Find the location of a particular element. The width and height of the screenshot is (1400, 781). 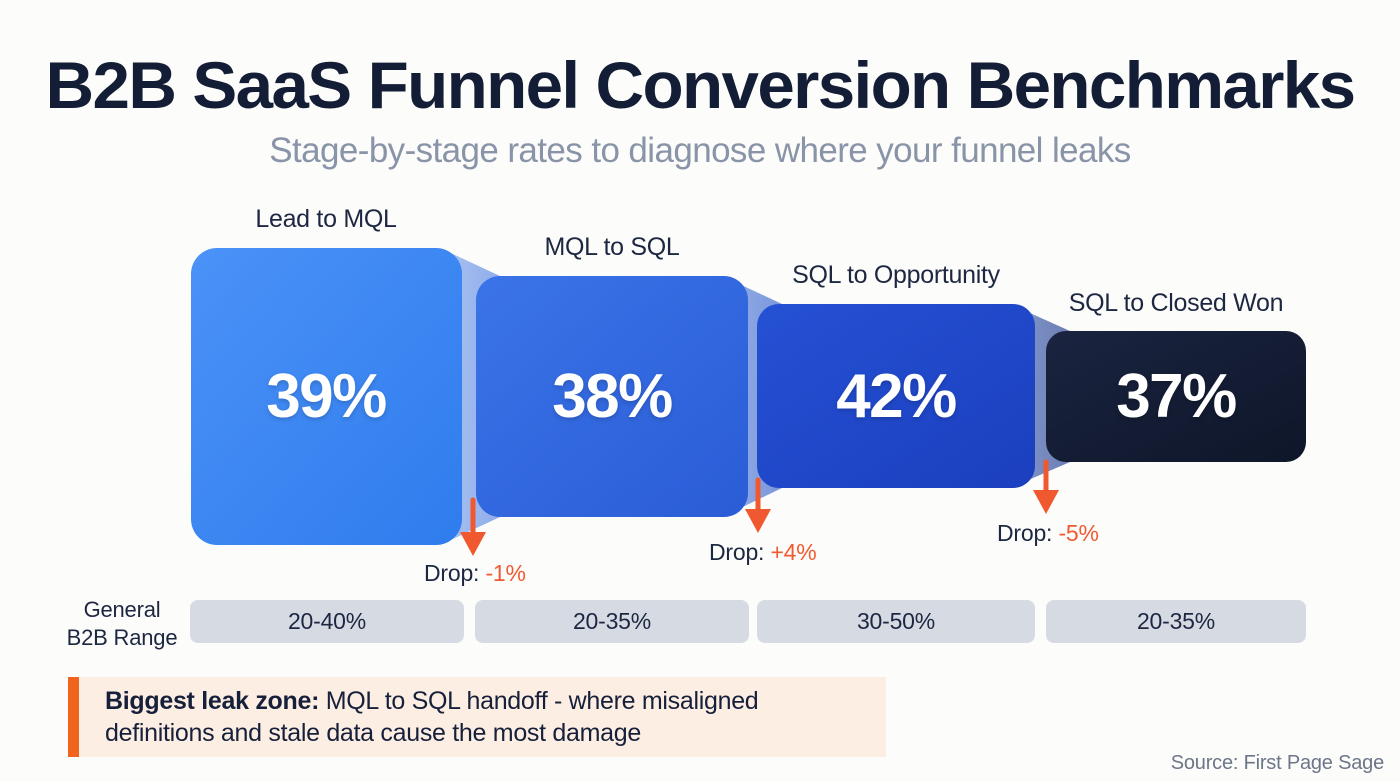

drop-note-2: Drop: +4% is located at coordinates (763, 552).